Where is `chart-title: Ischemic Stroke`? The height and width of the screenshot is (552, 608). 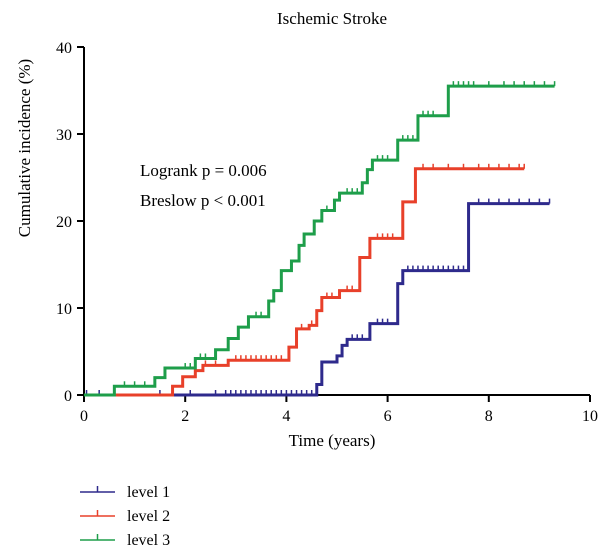 chart-title: Ischemic Stroke is located at coordinates (332, 18).